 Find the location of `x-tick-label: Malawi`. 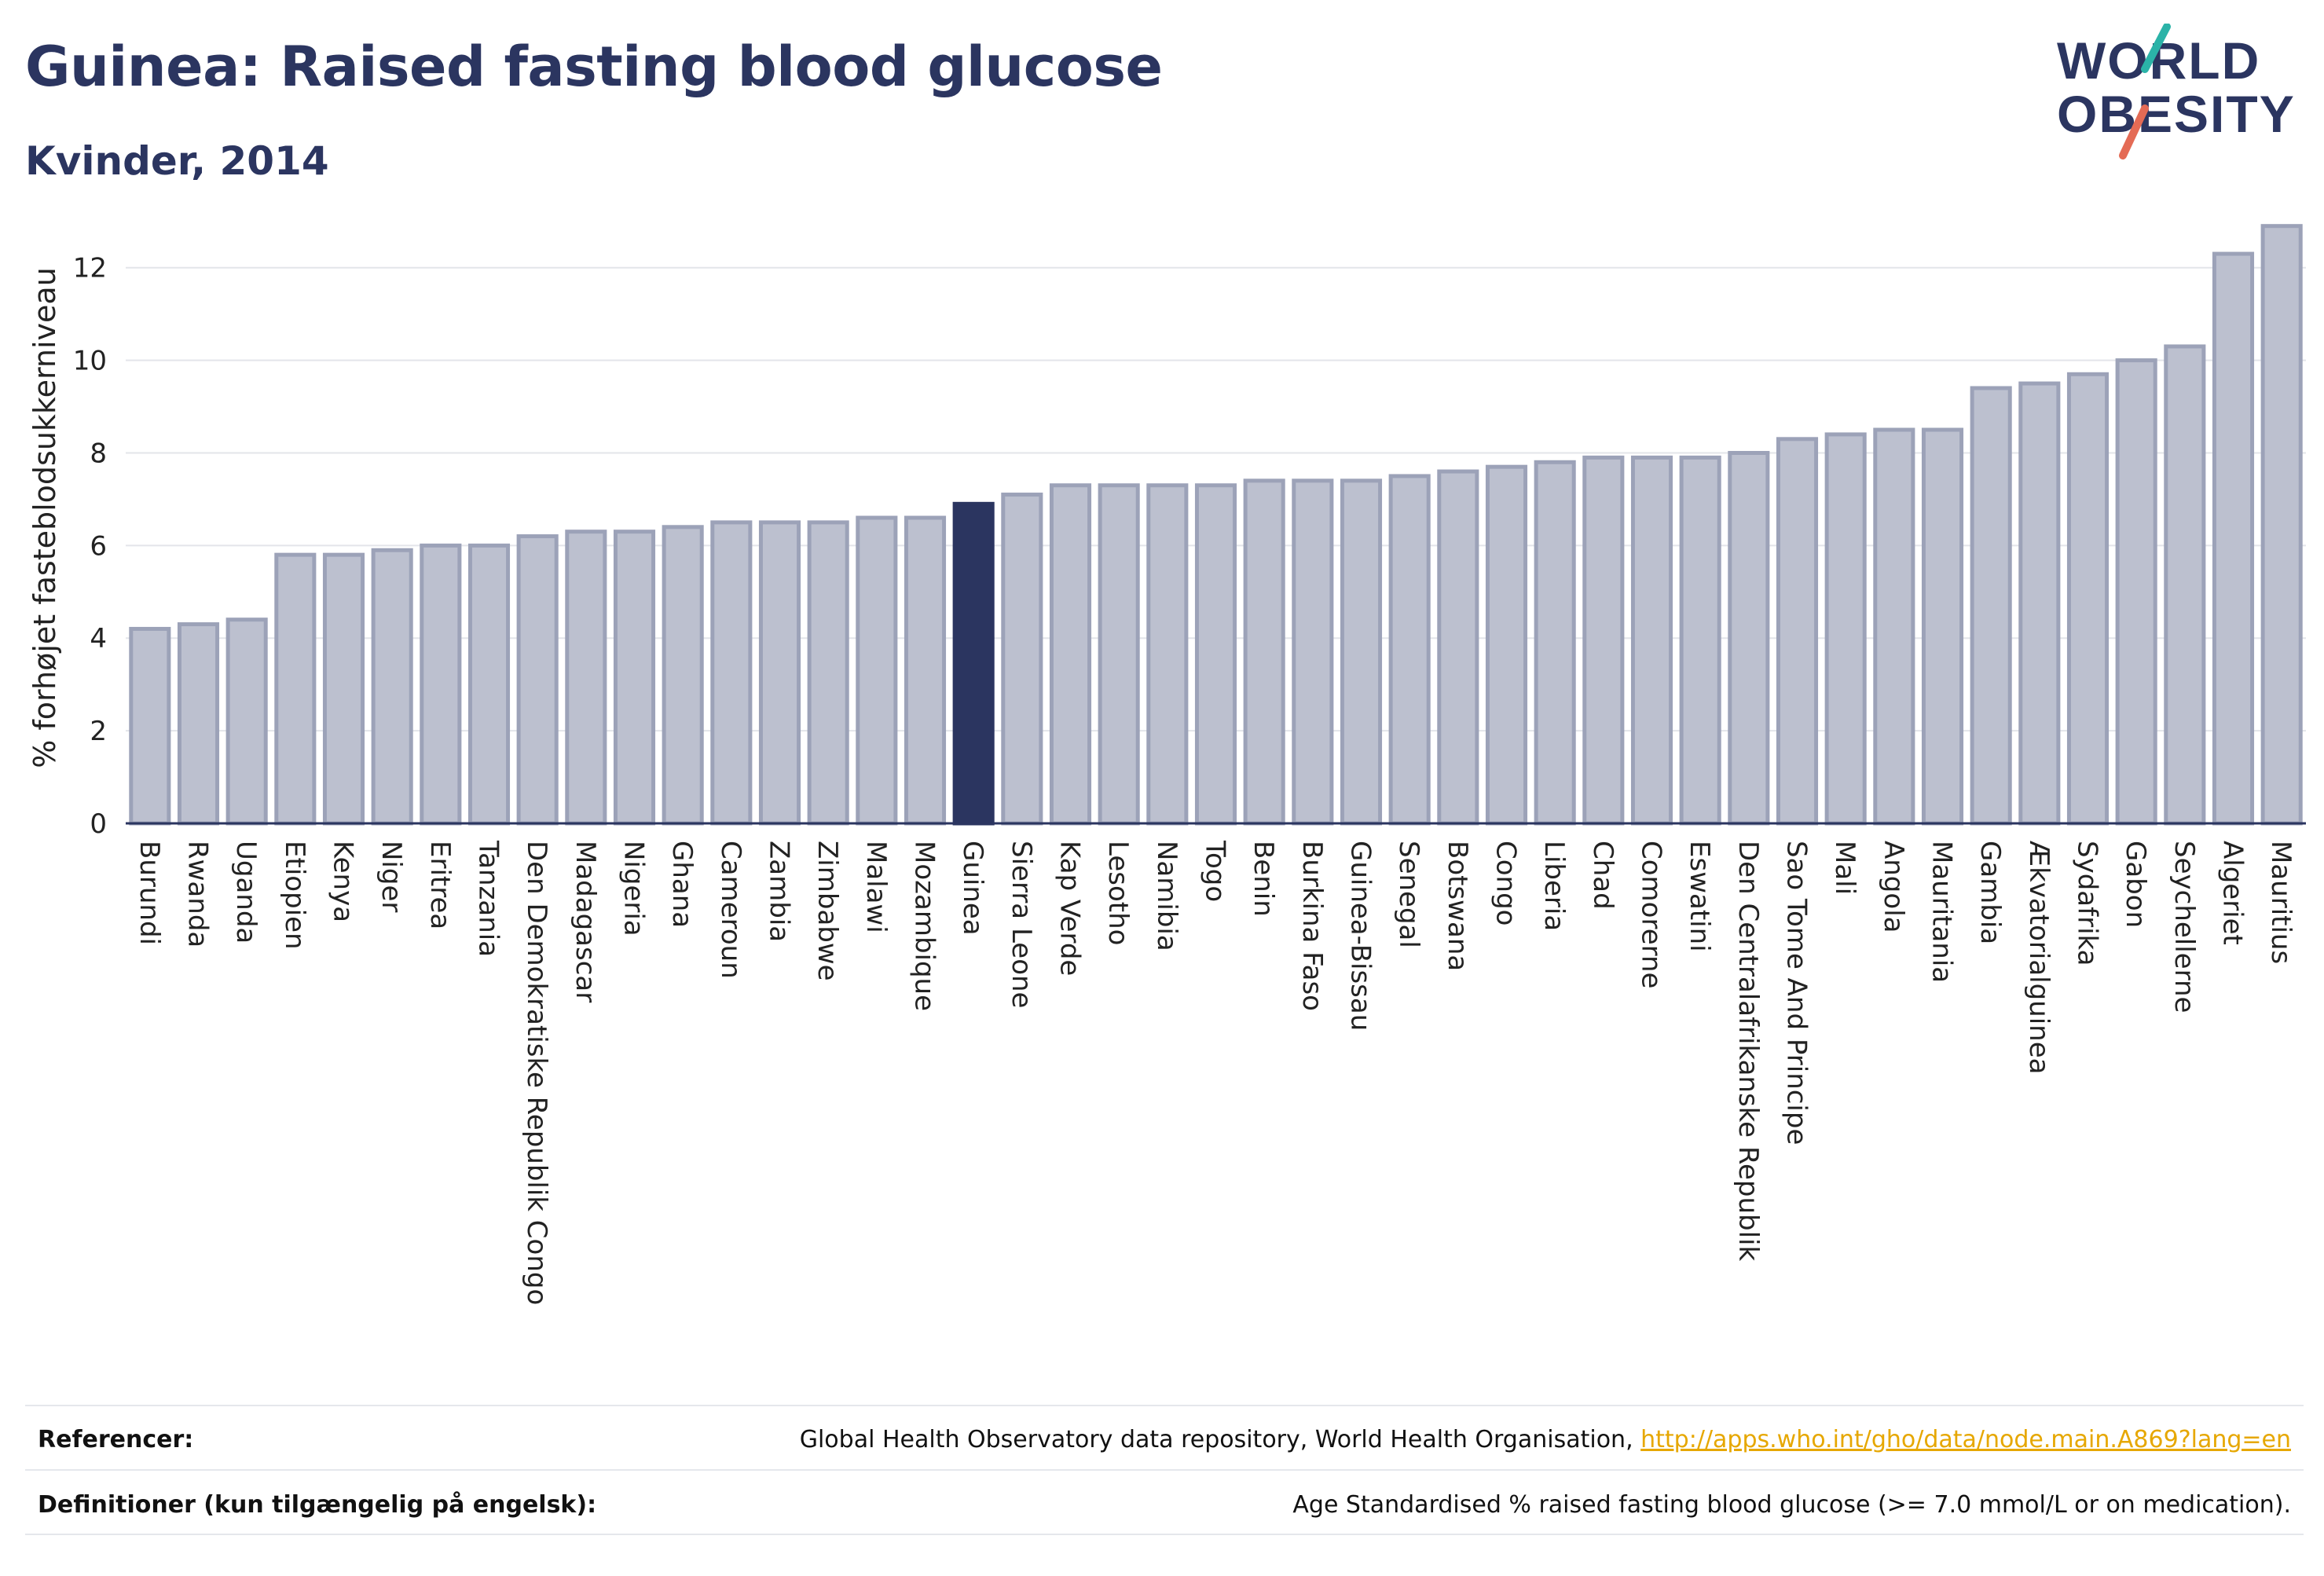

x-tick-label: Malawi is located at coordinates (876, 887).